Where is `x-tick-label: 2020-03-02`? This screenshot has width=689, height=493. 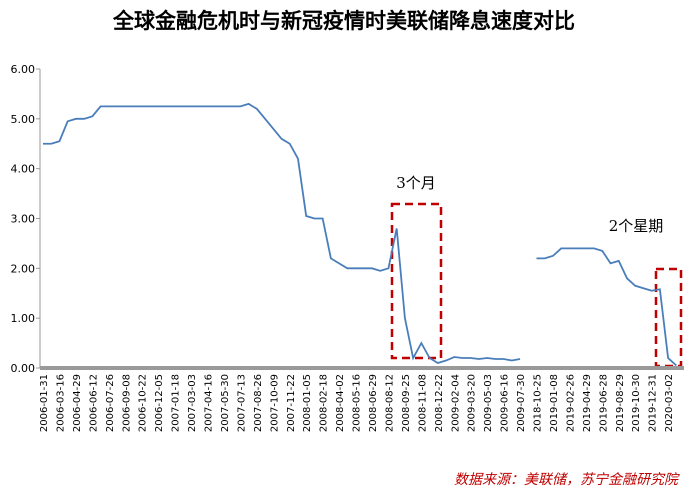 x-tick-label: 2020-03-02 is located at coordinates (669, 403).